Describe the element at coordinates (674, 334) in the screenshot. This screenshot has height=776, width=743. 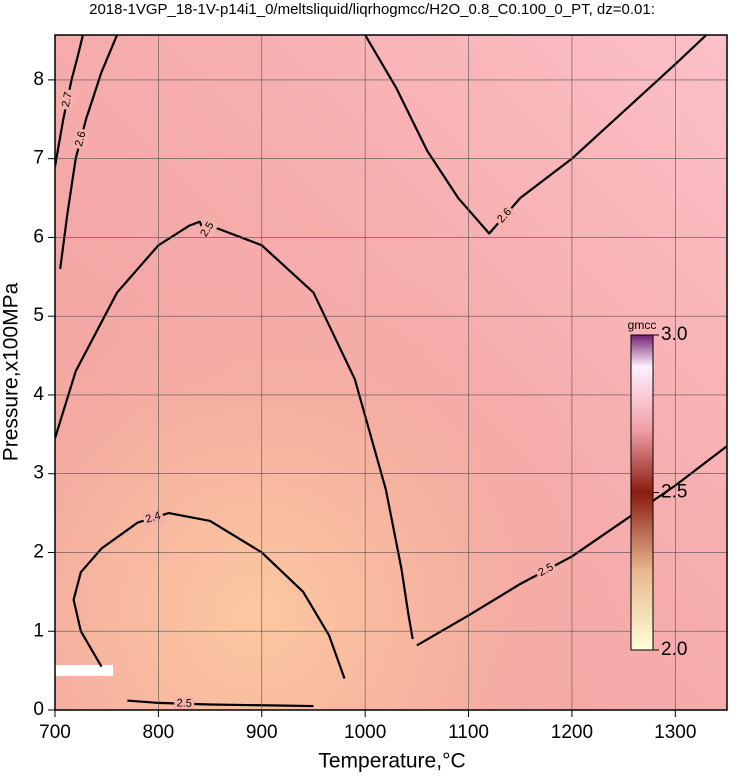
I see `colorbar-tick-label: 3.0` at that location.